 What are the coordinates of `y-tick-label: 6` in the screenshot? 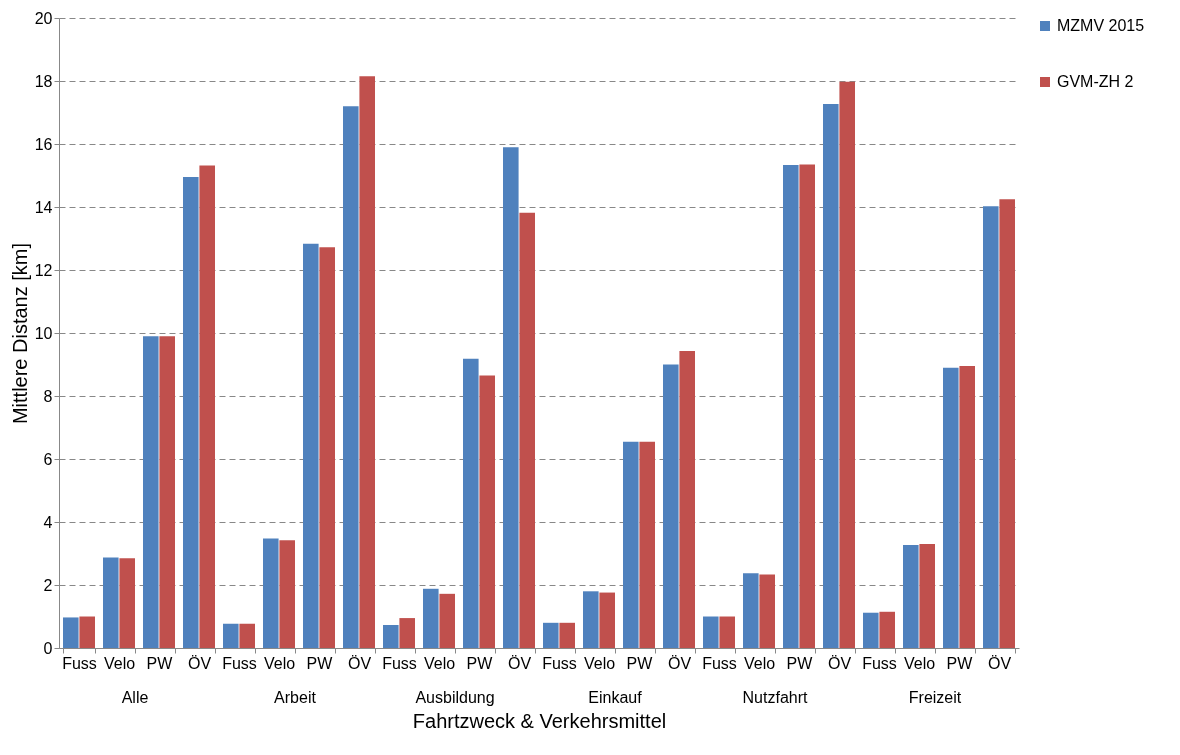 It's located at (48, 459).